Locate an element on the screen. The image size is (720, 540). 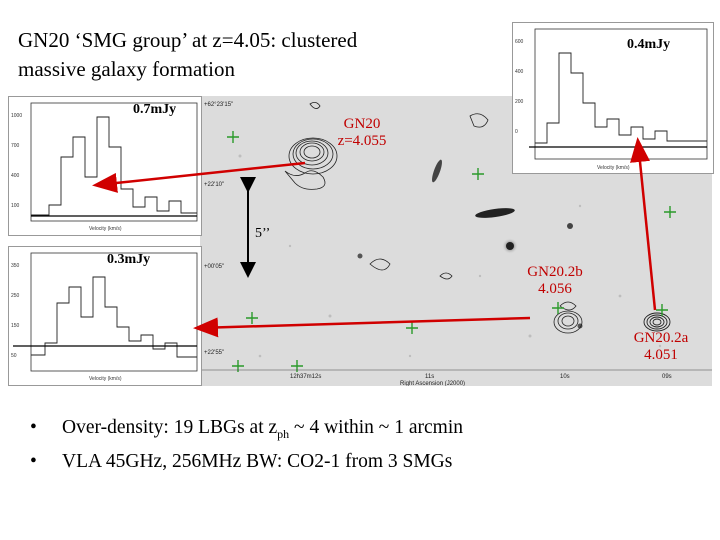
source-name-gn20: GN20 is located at coordinates (362, 124).